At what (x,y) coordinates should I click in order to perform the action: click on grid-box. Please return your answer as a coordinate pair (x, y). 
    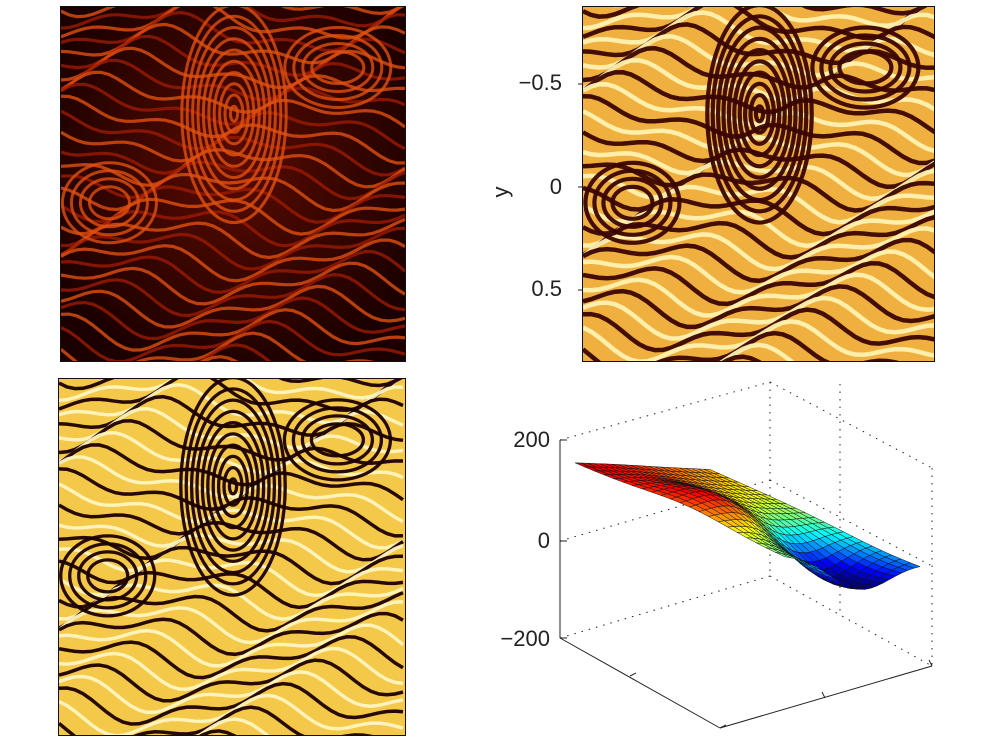
    Looking at the image, I should click on (746, 524).